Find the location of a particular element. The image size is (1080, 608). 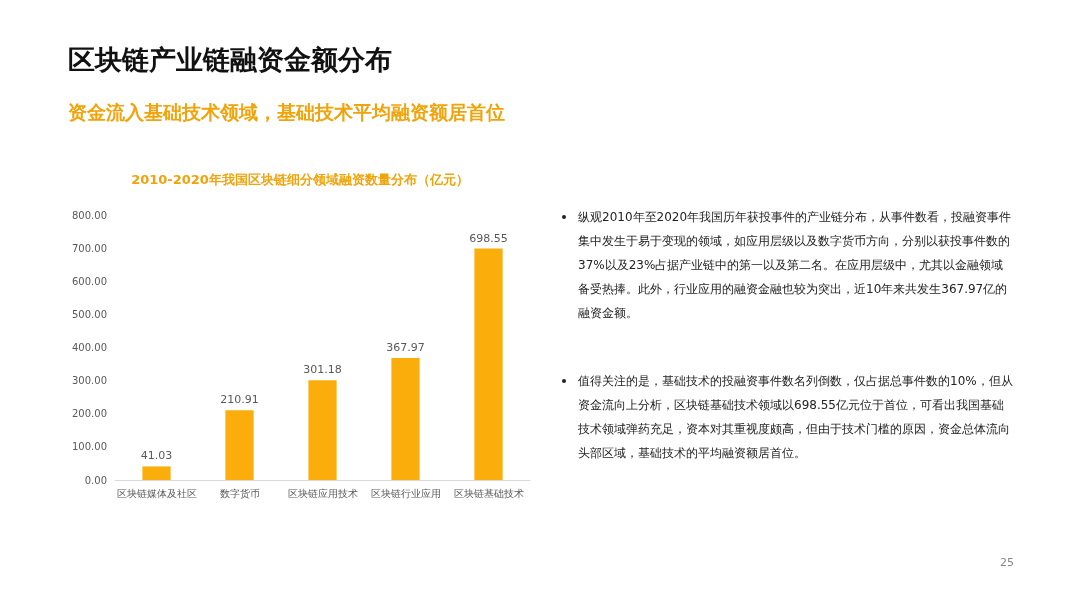

chart-title: 区块链产业链融资金额分布 is located at coordinates (230, 60).